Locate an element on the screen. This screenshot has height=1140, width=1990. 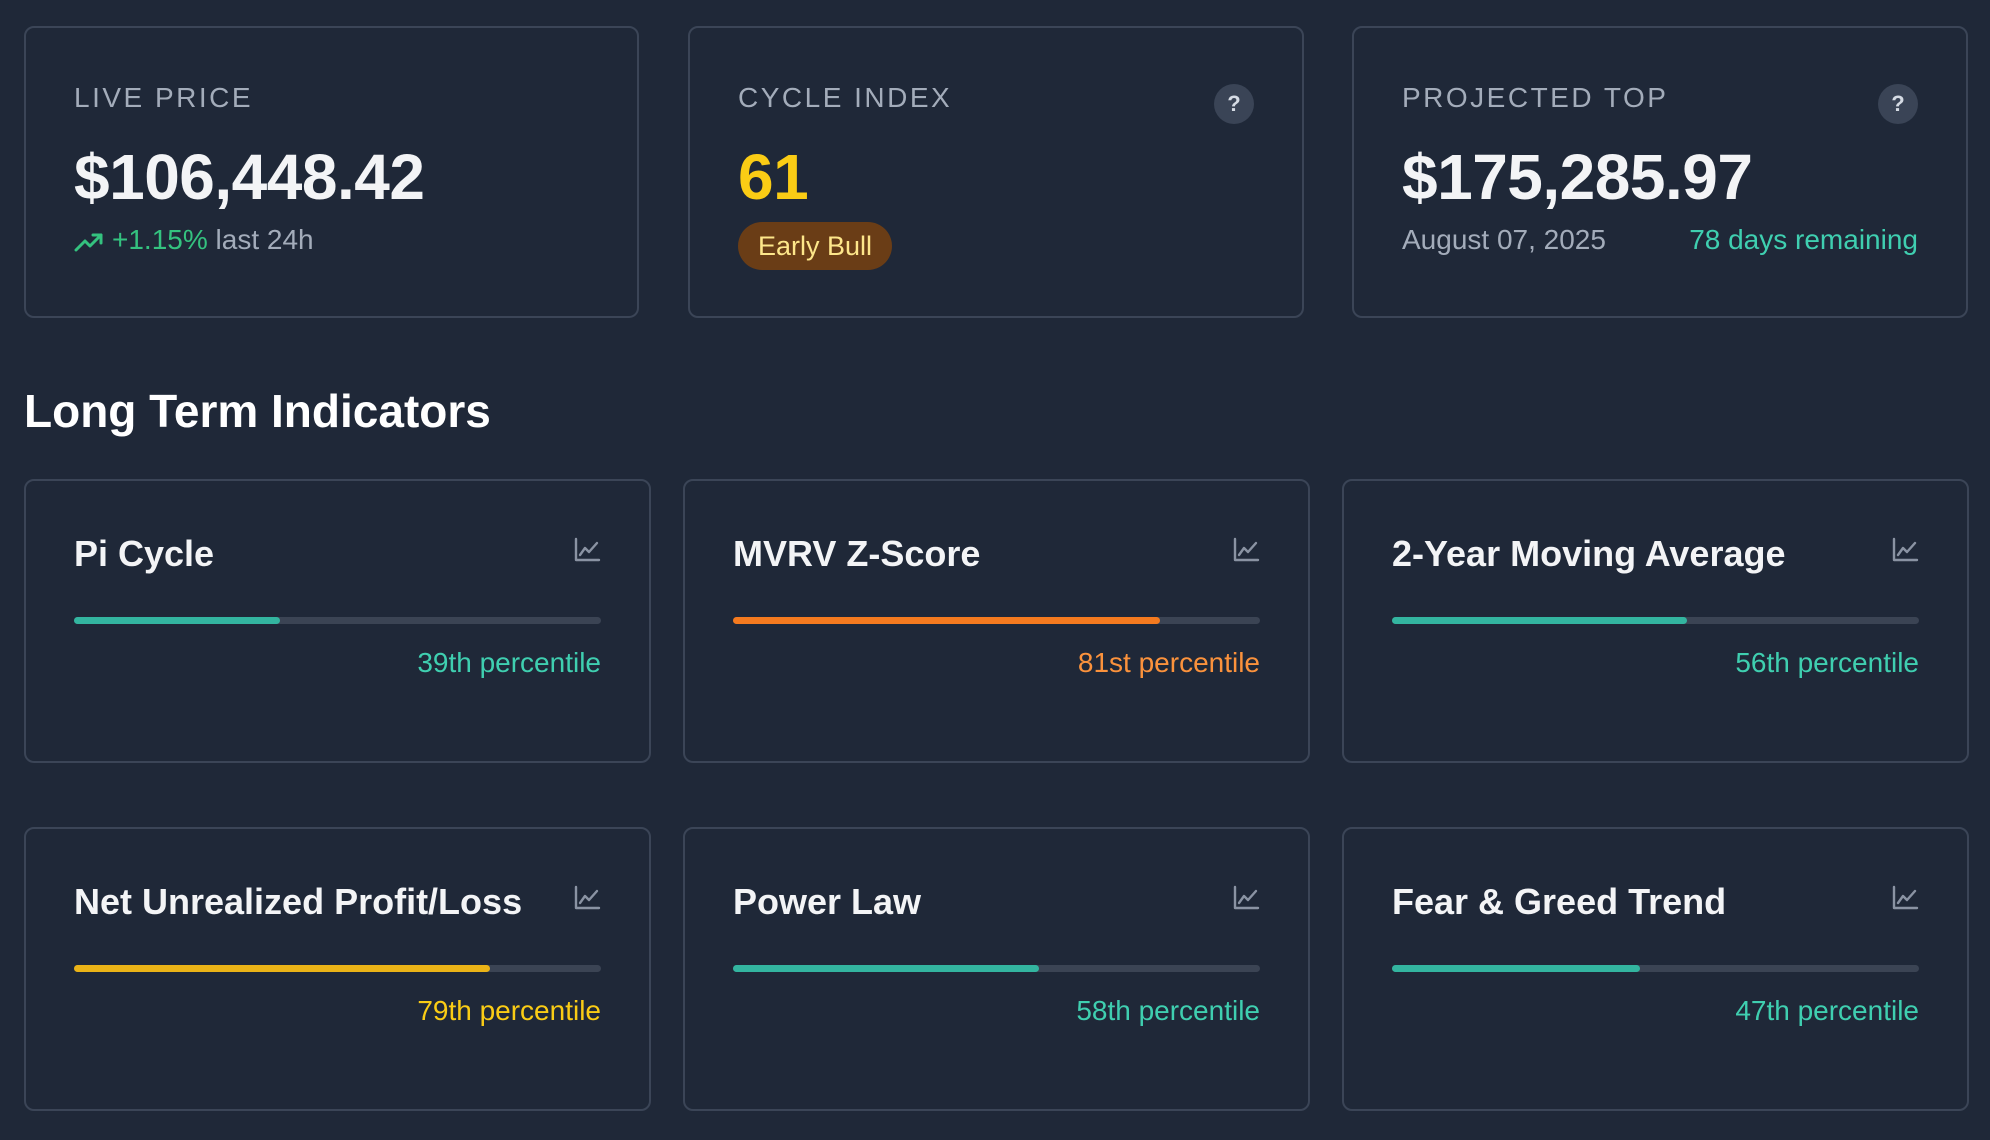
price-change-row: +1.15% last 24h is located at coordinates (194, 240).